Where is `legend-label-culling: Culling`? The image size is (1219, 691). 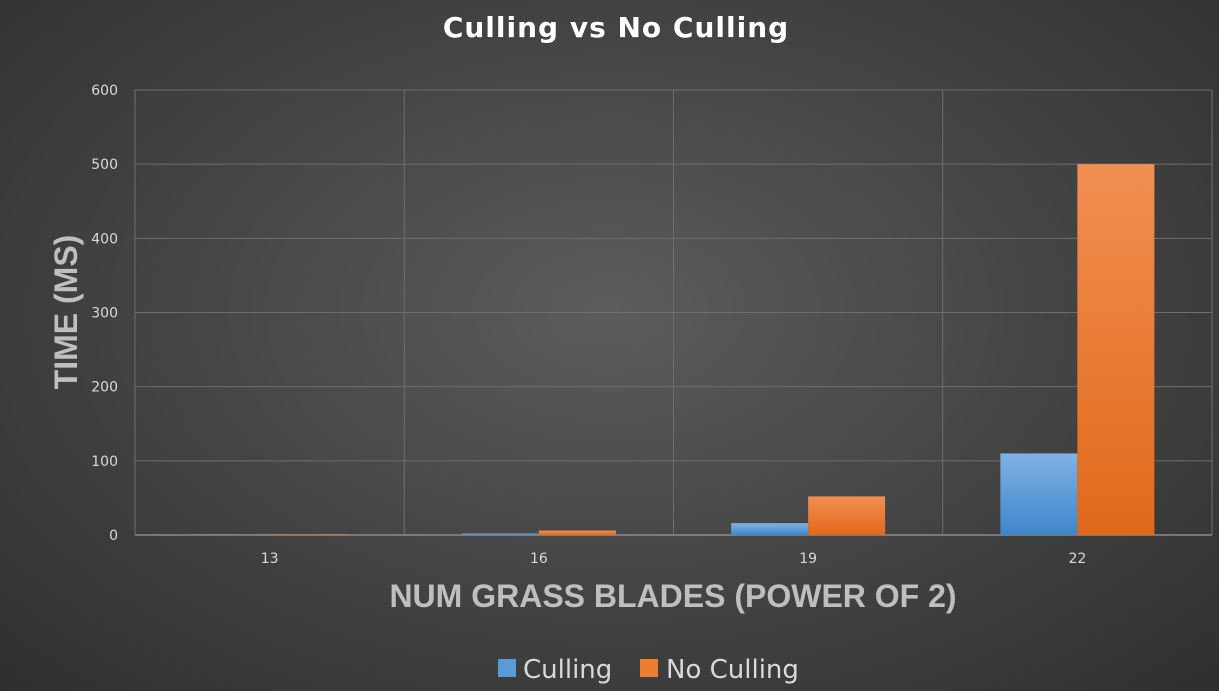 legend-label-culling: Culling is located at coordinates (567, 670).